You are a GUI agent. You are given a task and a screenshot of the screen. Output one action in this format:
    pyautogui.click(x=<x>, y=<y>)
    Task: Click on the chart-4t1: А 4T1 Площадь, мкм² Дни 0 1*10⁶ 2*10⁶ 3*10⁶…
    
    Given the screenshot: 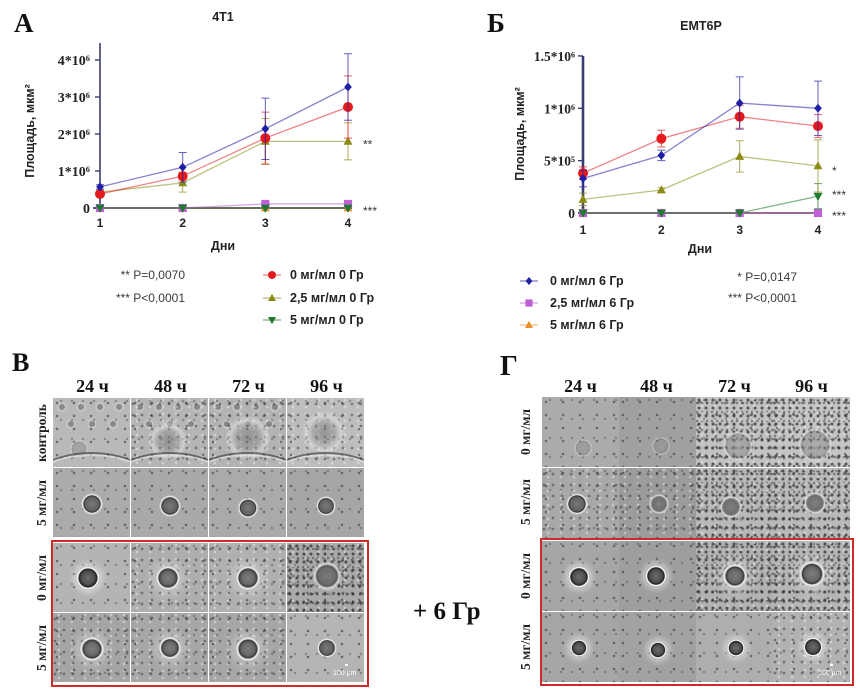 What is the action you would take?
    pyautogui.click(x=195, y=130)
    